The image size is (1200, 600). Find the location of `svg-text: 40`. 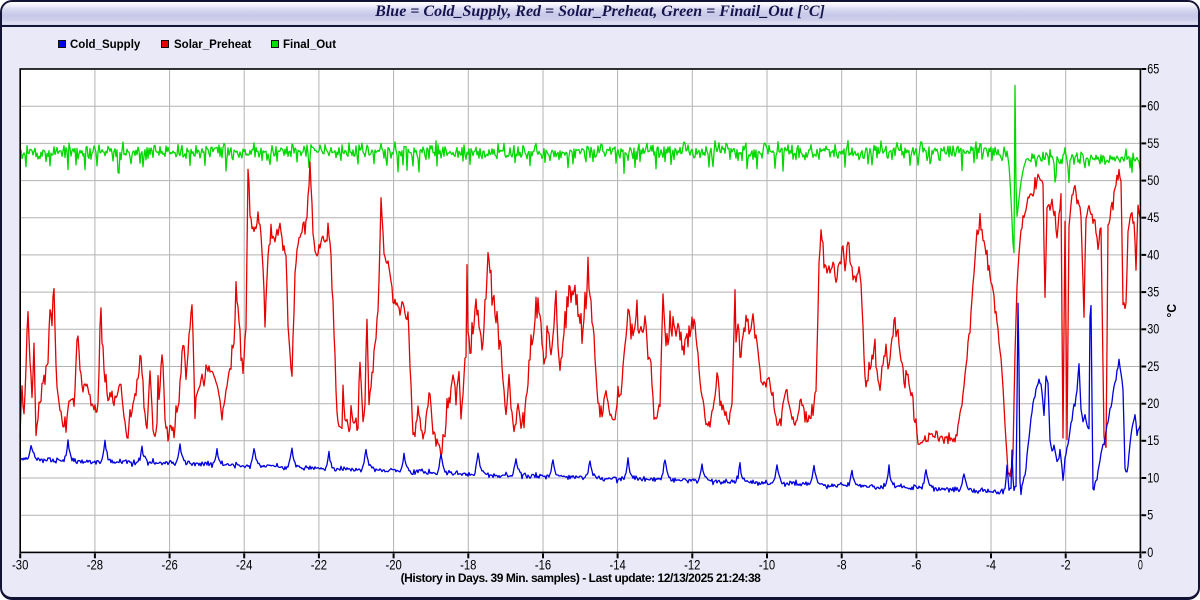

svg-text: 40 is located at coordinates (1153, 254).